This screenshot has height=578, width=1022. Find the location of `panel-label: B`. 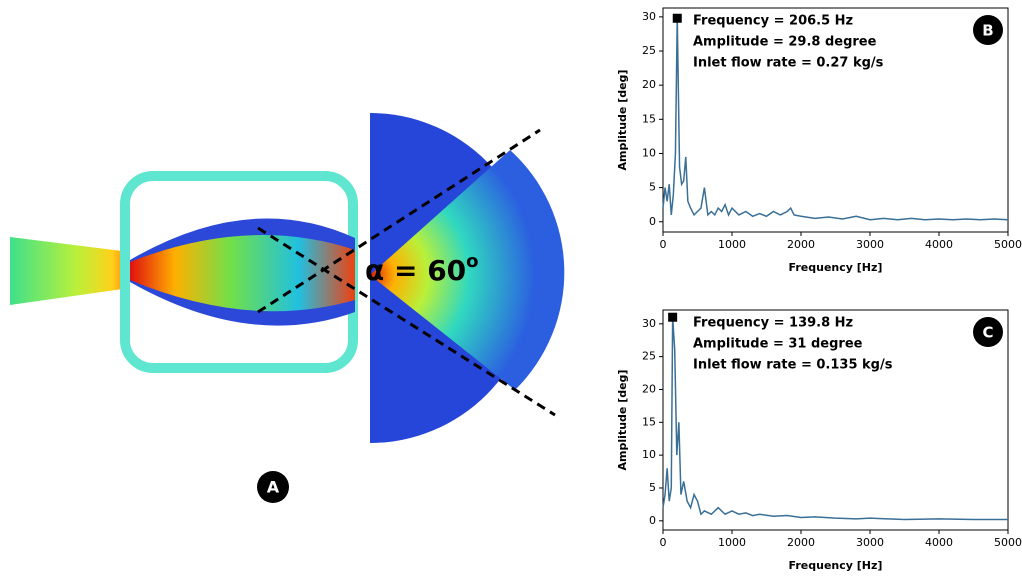

panel-label: B is located at coordinates (987, 31).